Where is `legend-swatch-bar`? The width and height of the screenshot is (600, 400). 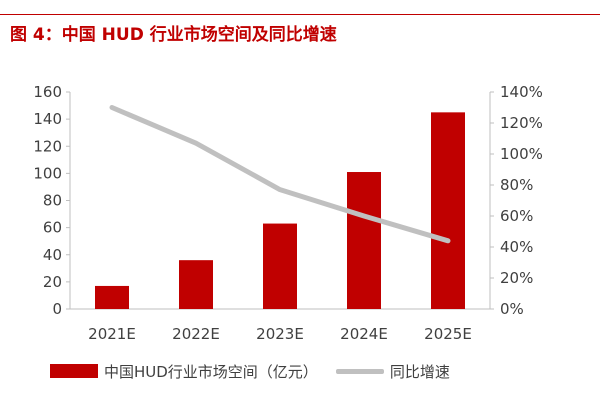
legend-swatch-bar is located at coordinates (74, 371).